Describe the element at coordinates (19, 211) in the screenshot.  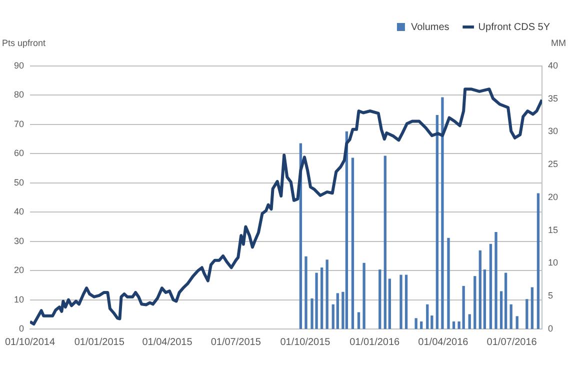
I see `y-tick-label: 40` at that location.